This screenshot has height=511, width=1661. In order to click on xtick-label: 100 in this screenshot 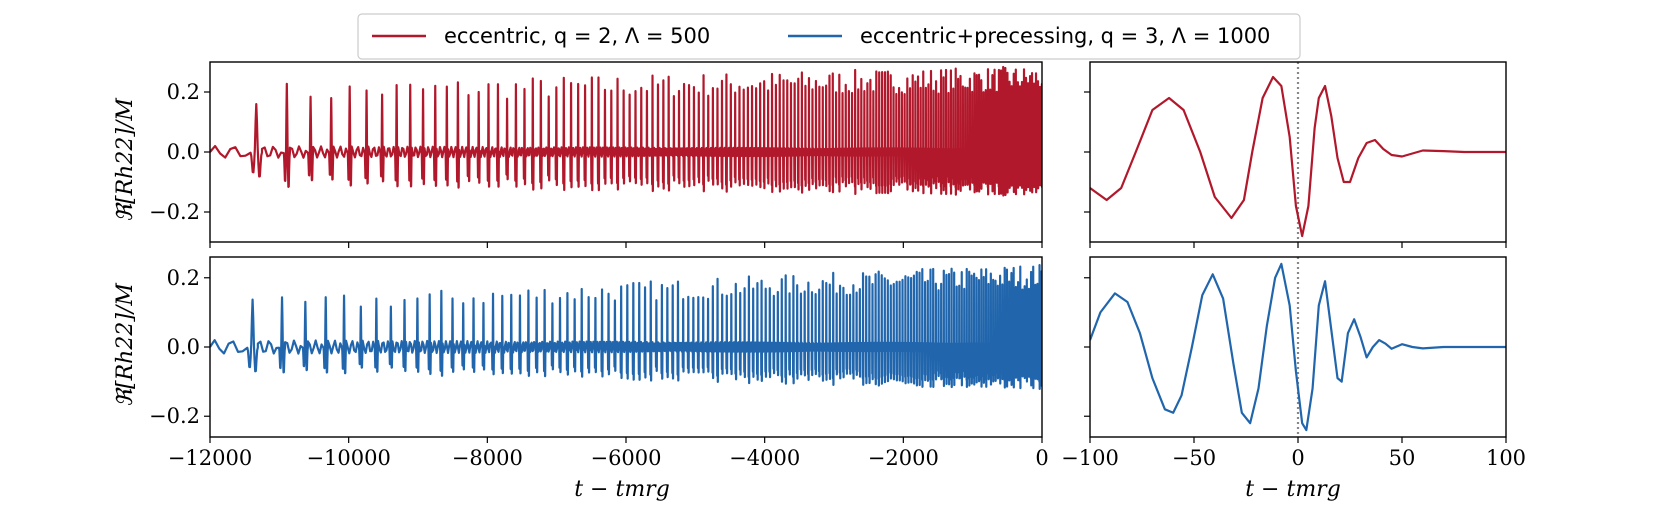, I will do `click(1506, 458)`.